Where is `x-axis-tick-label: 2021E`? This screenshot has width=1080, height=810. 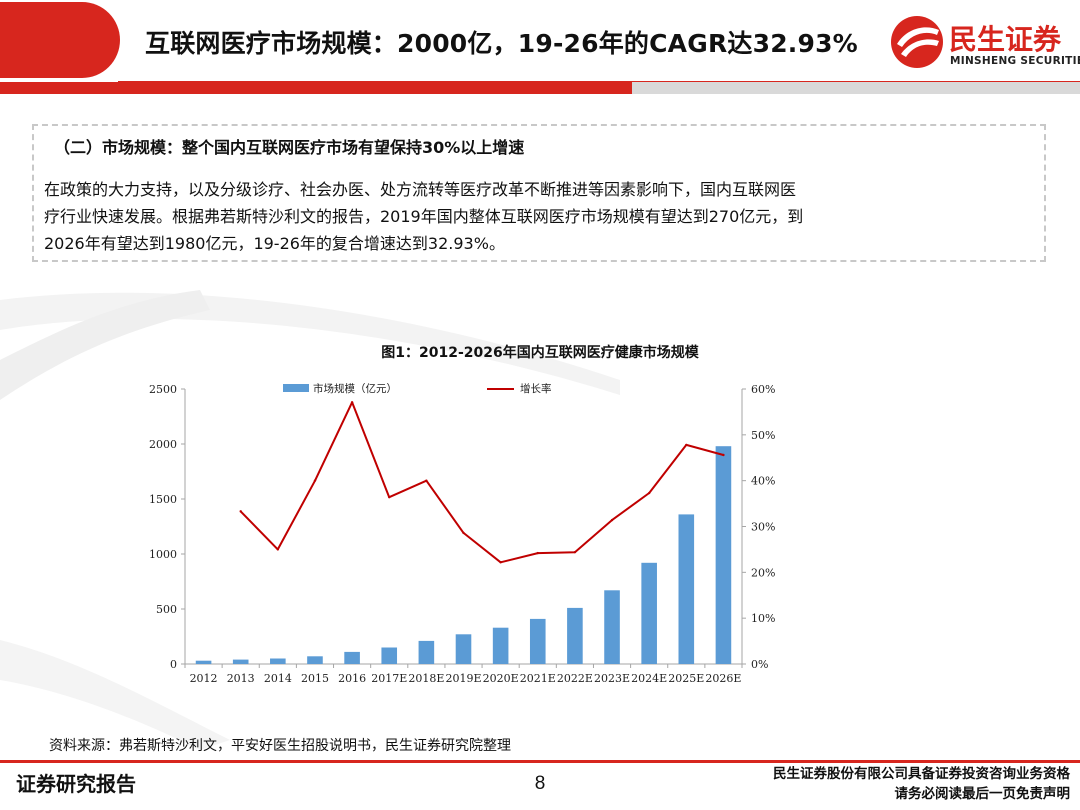 x-axis-tick-label: 2021E is located at coordinates (538, 678).